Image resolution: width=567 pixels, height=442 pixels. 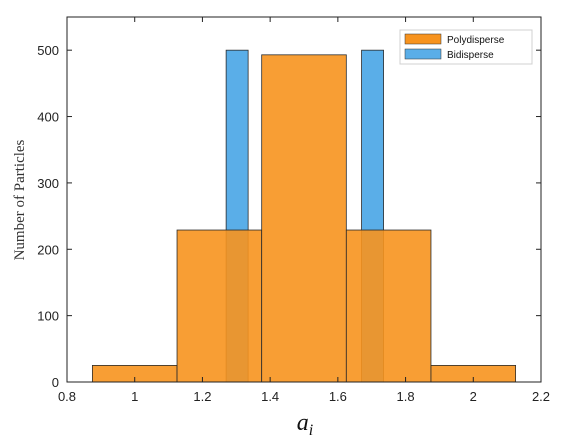 I want to click on legend-swatch-bidisperse, so click(x=423, y=54).